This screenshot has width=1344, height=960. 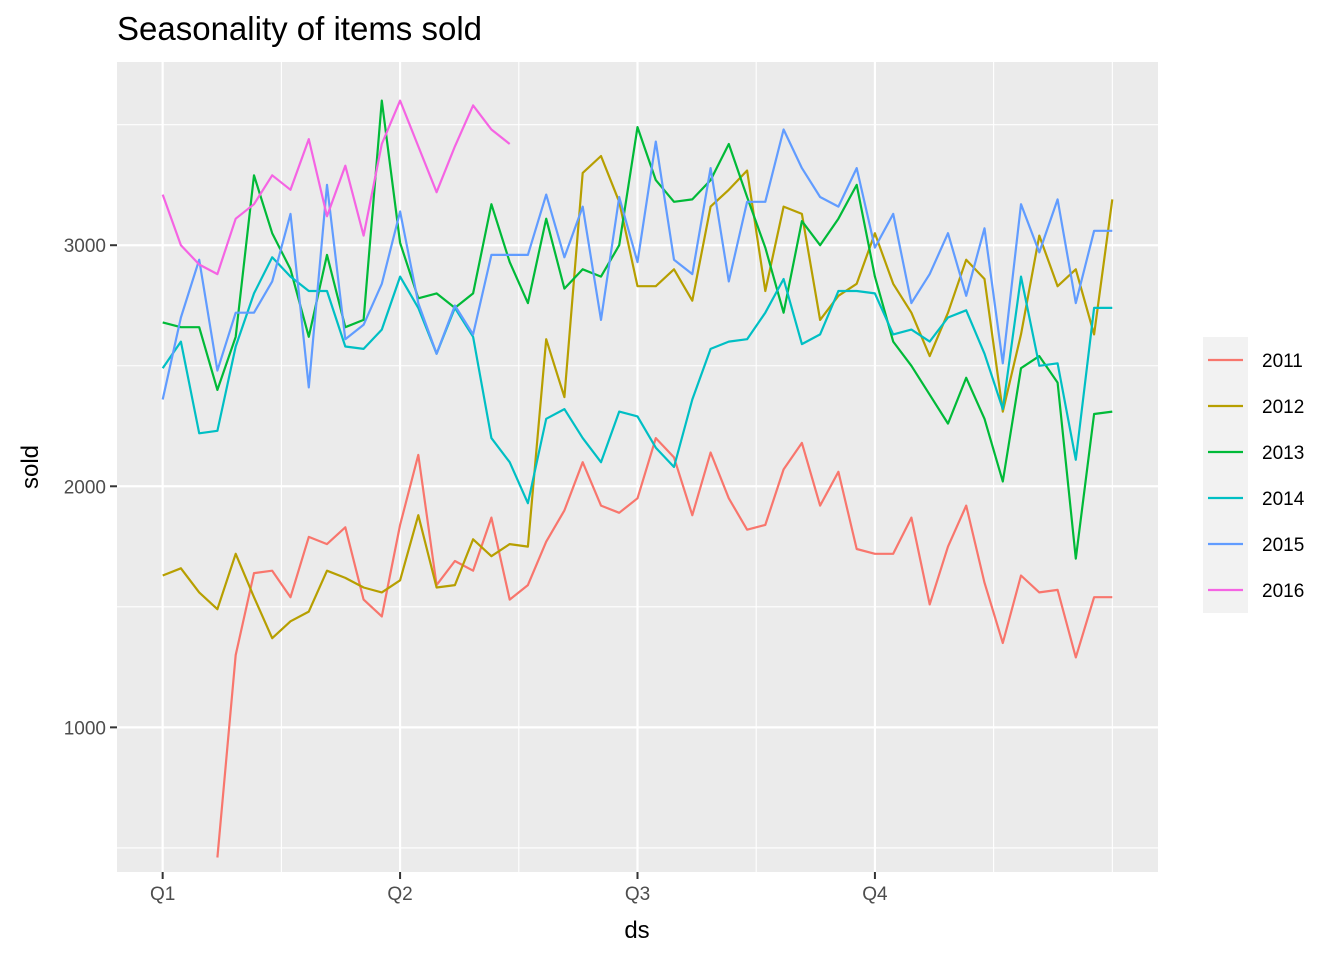 What do you see at coordinates (1283, 499) in the screenshot?
I see `legend-label-2014: 2014` at bounding box center [1283, 499].